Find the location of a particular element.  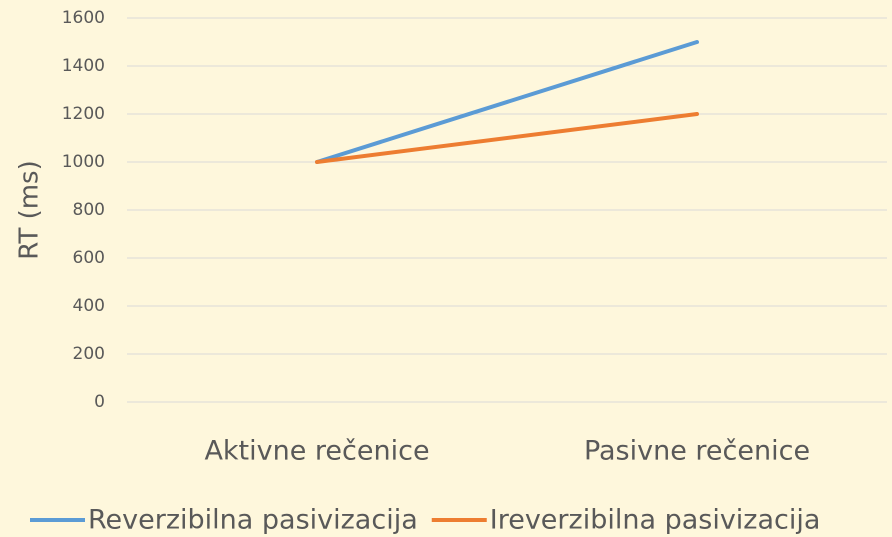

y-tick-label: 600 is located at coordinates (89, 258).